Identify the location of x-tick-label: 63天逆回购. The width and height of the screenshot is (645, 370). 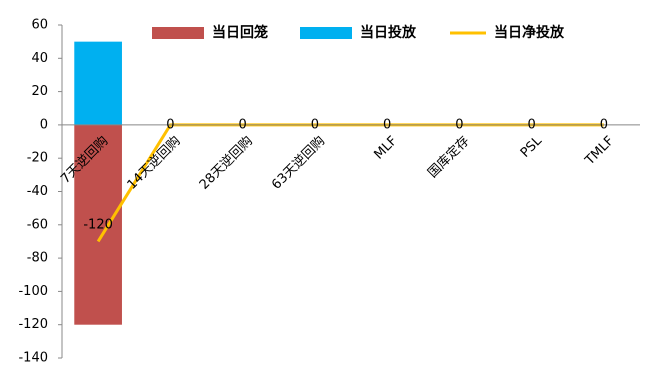
(298, 163).